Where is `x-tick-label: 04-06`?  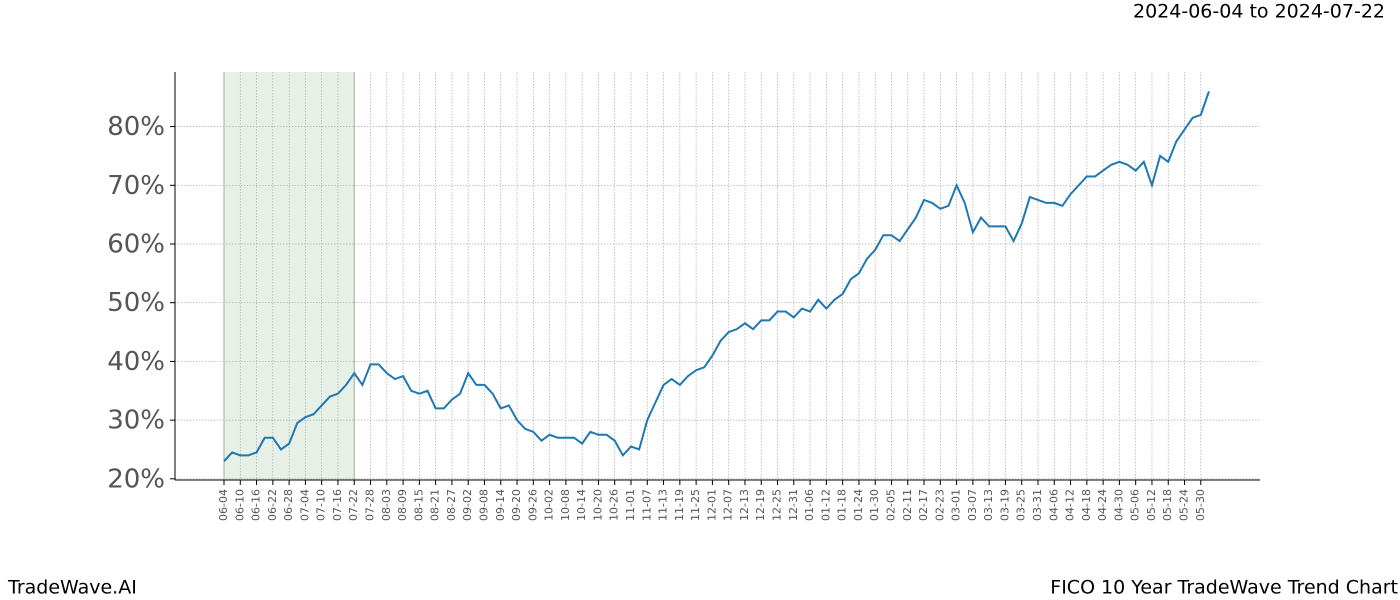
x-tick-label: 04-06 is located at coordinates (1053, 505).